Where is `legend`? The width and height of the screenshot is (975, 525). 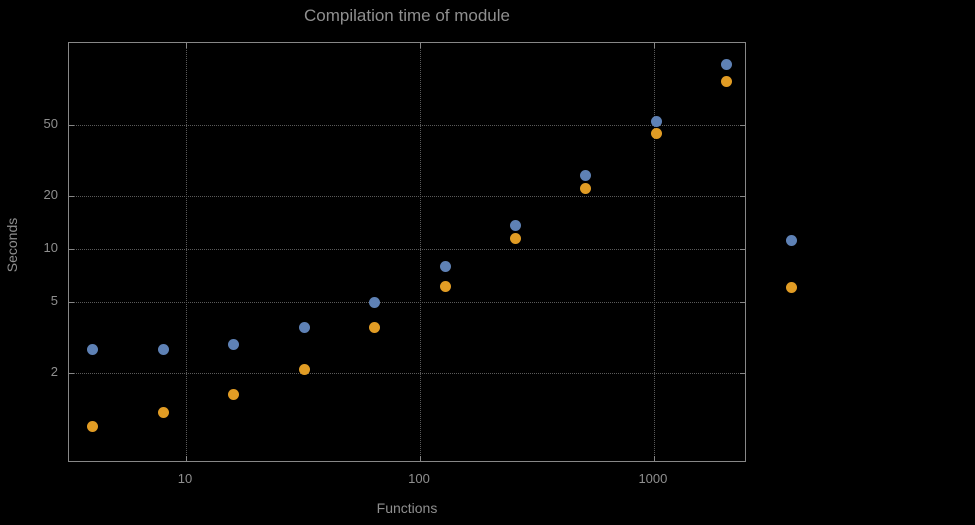
legend is located at coordinates (791, 265).